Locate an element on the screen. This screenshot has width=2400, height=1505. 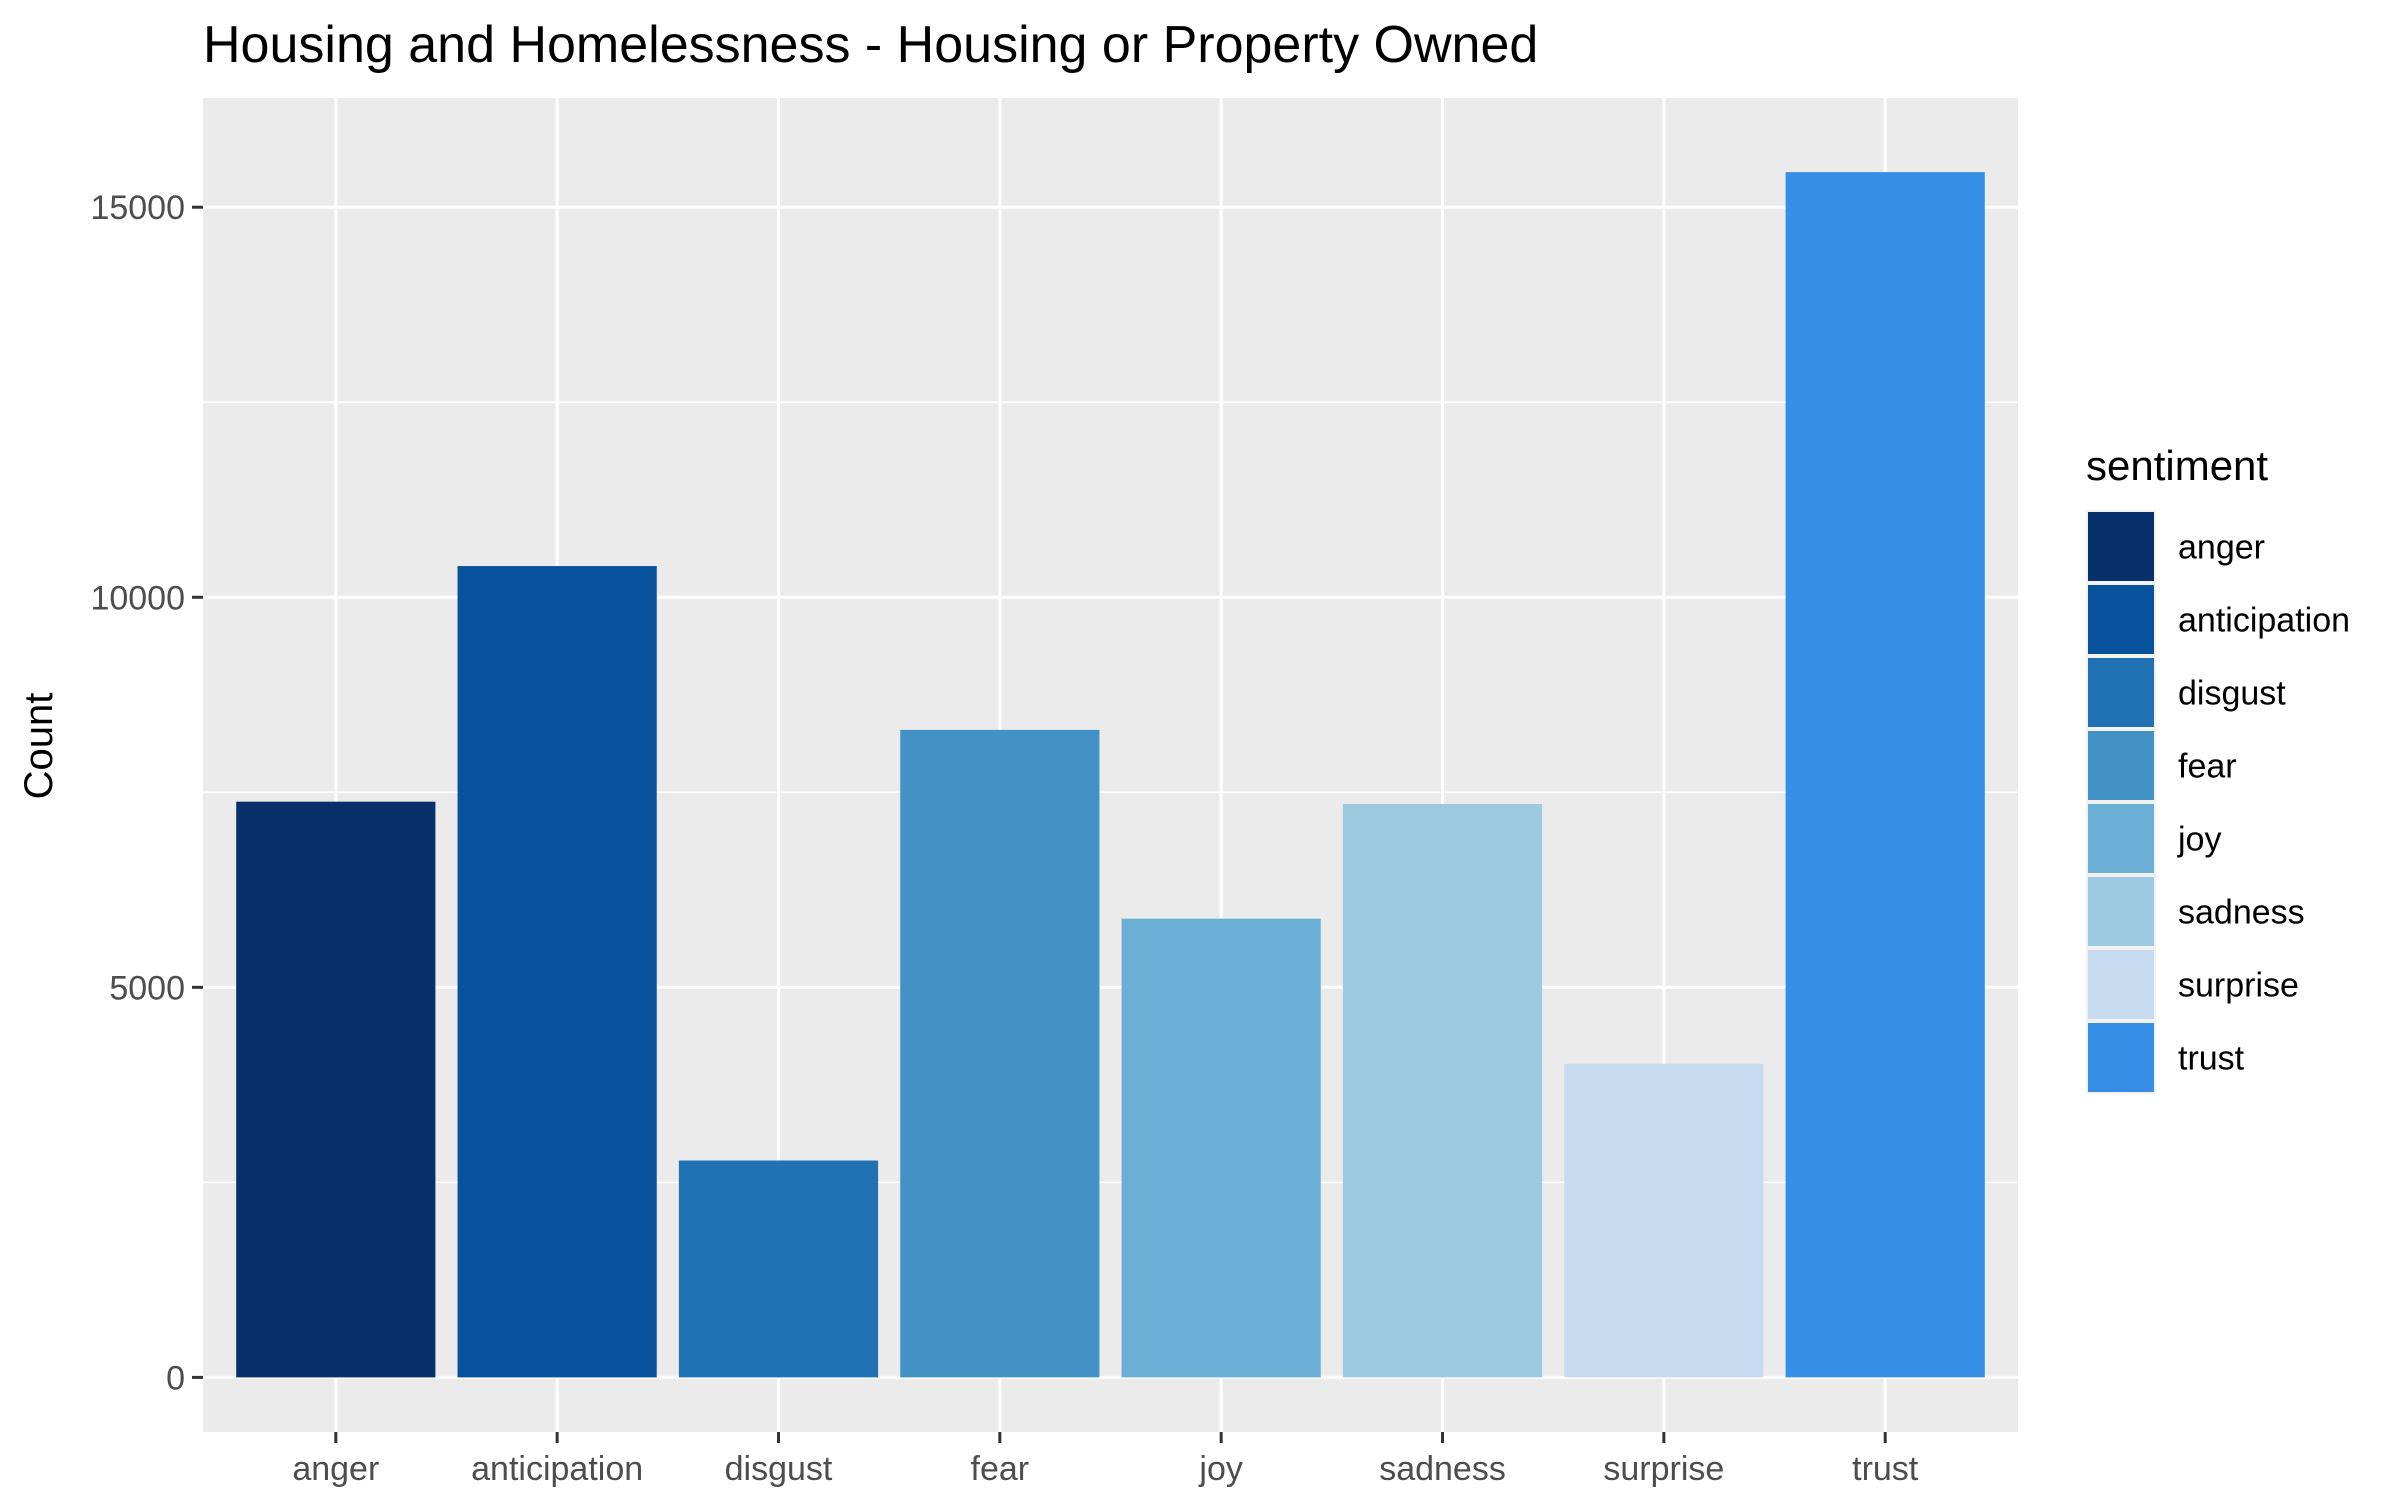
legend-swatch-joy is located at coordinates (2121, 838).